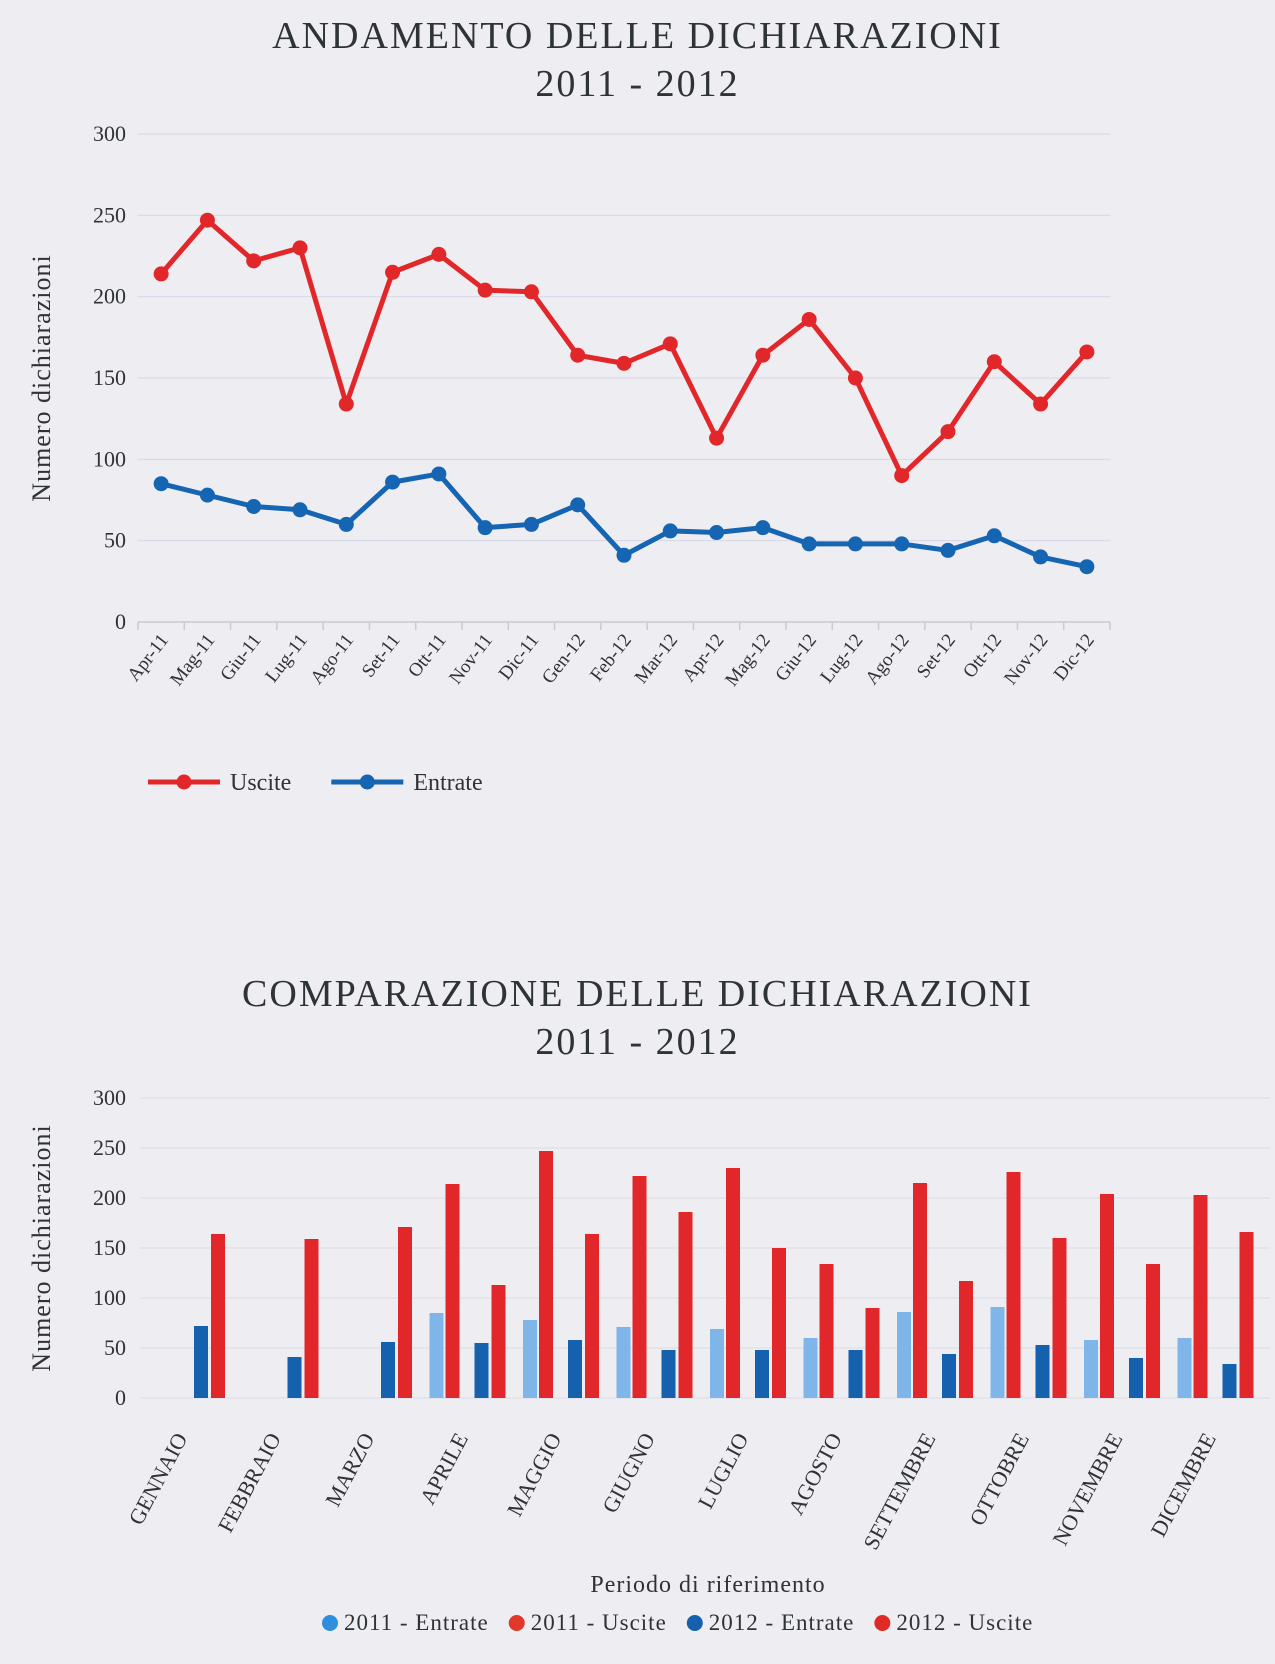 The width and height of the screenshot is (1275, 1664). I want to click on chart-title: COMPARAZIONE DELLE DICHIARAZIONI, so click(637, 994).